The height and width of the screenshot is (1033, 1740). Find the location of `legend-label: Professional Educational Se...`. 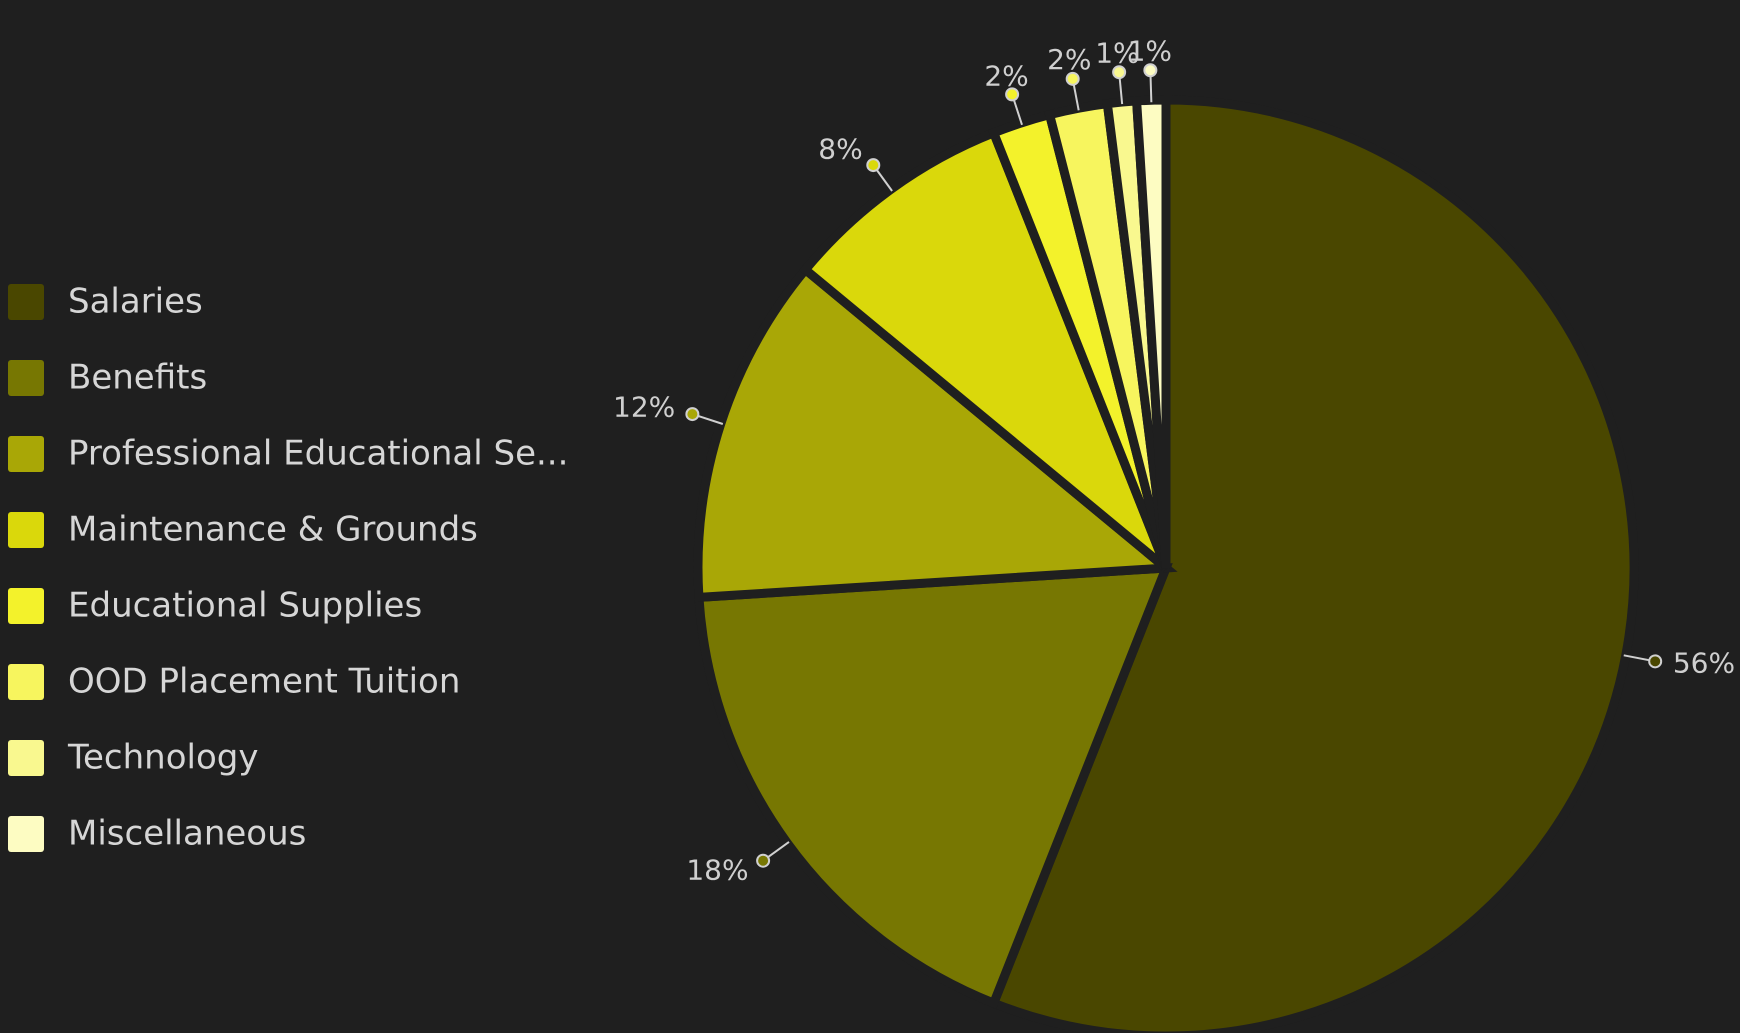

legend-label: Professional Educational Se... is located at coordinates (318, 454).